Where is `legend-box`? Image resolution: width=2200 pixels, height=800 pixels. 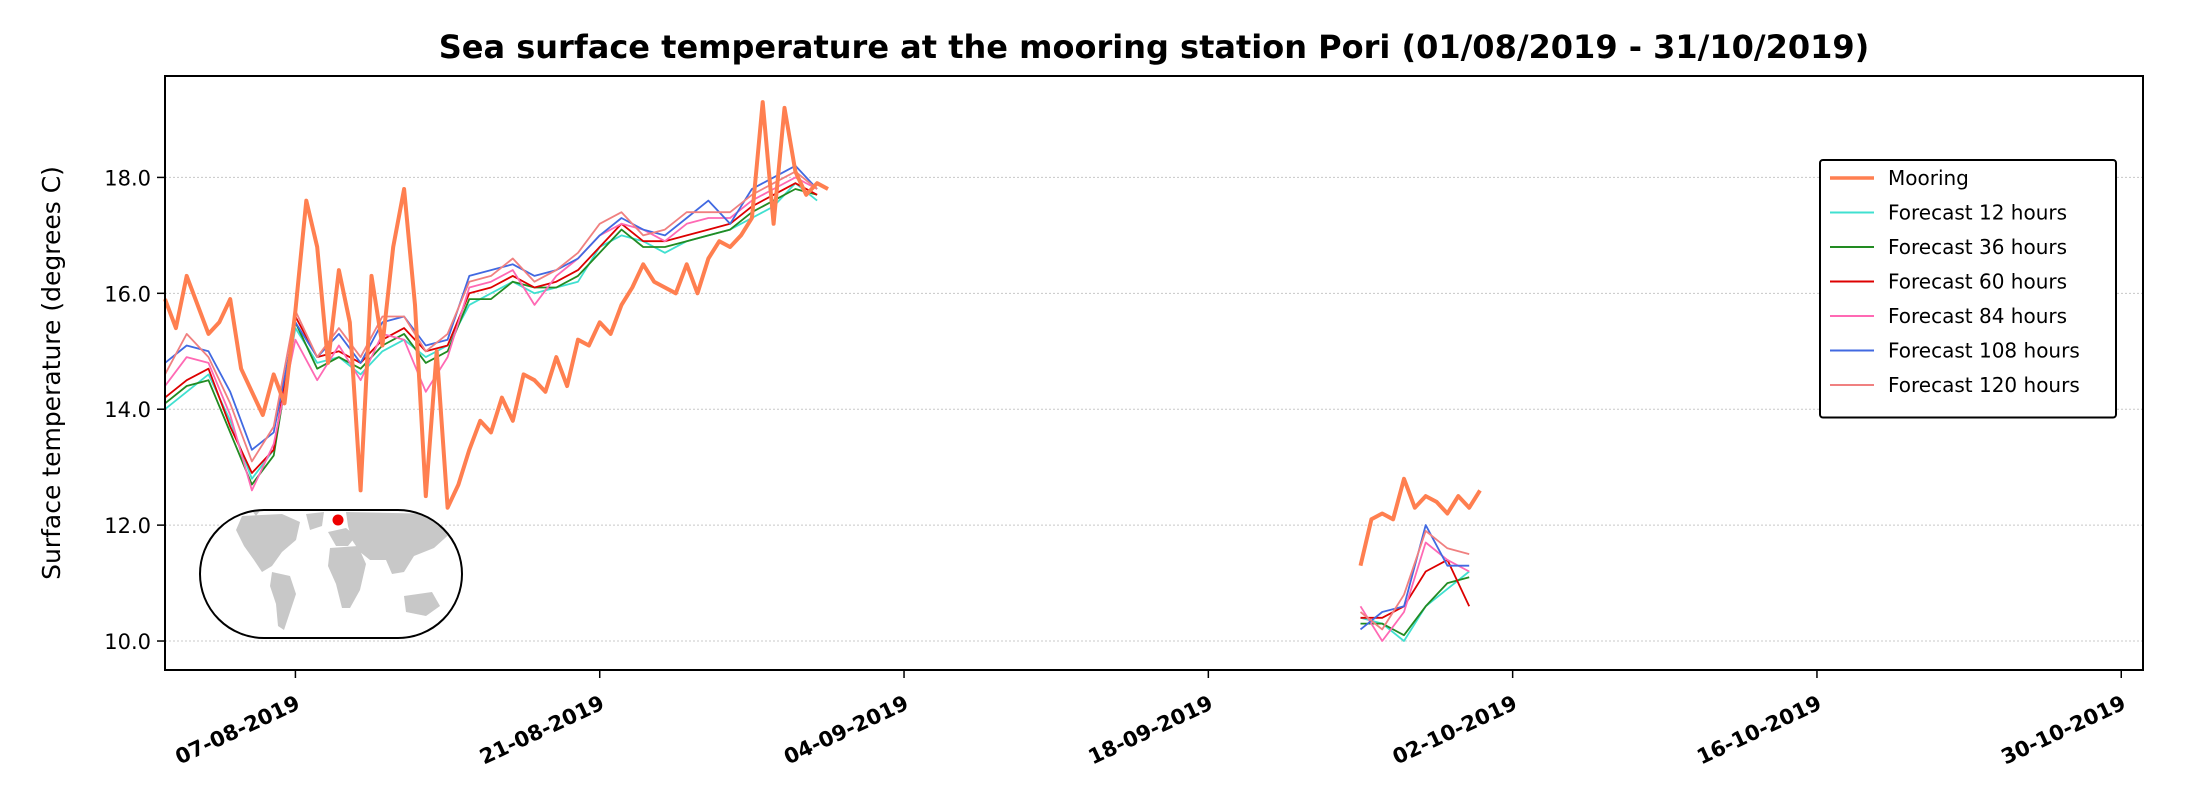
legend-box is located at coordinates (1968, 289).